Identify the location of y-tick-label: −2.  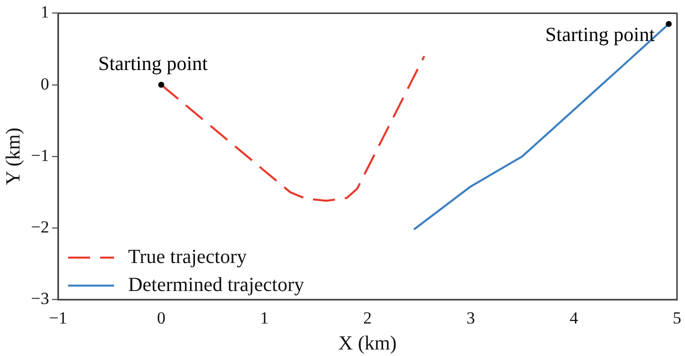
(40, 226).